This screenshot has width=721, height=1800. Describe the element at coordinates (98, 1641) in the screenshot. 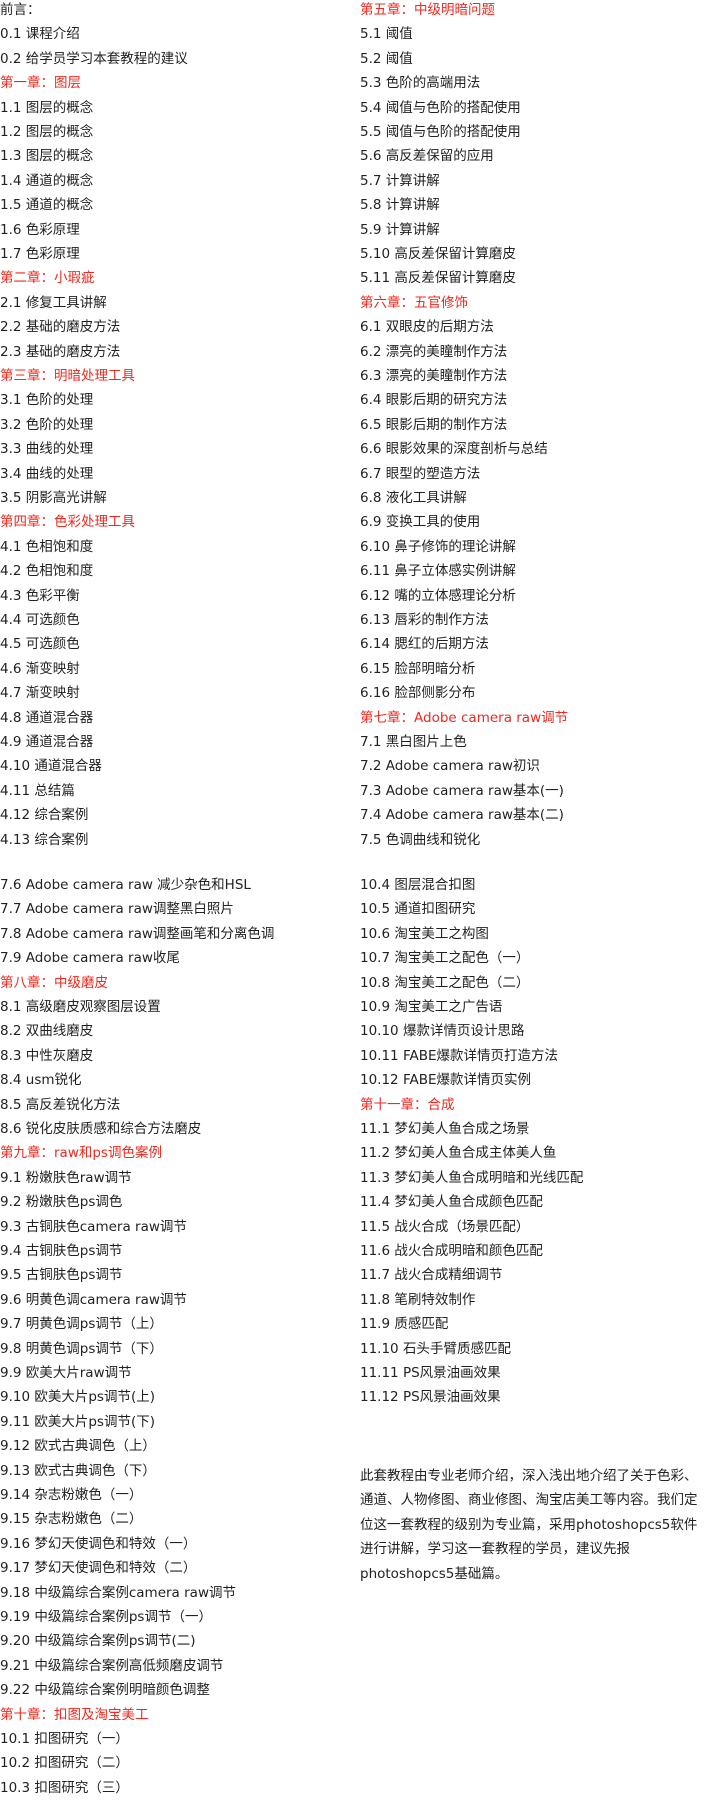

I see `lesson-item: 9.20 中级篇综合案例ps调节(二)` at that location.